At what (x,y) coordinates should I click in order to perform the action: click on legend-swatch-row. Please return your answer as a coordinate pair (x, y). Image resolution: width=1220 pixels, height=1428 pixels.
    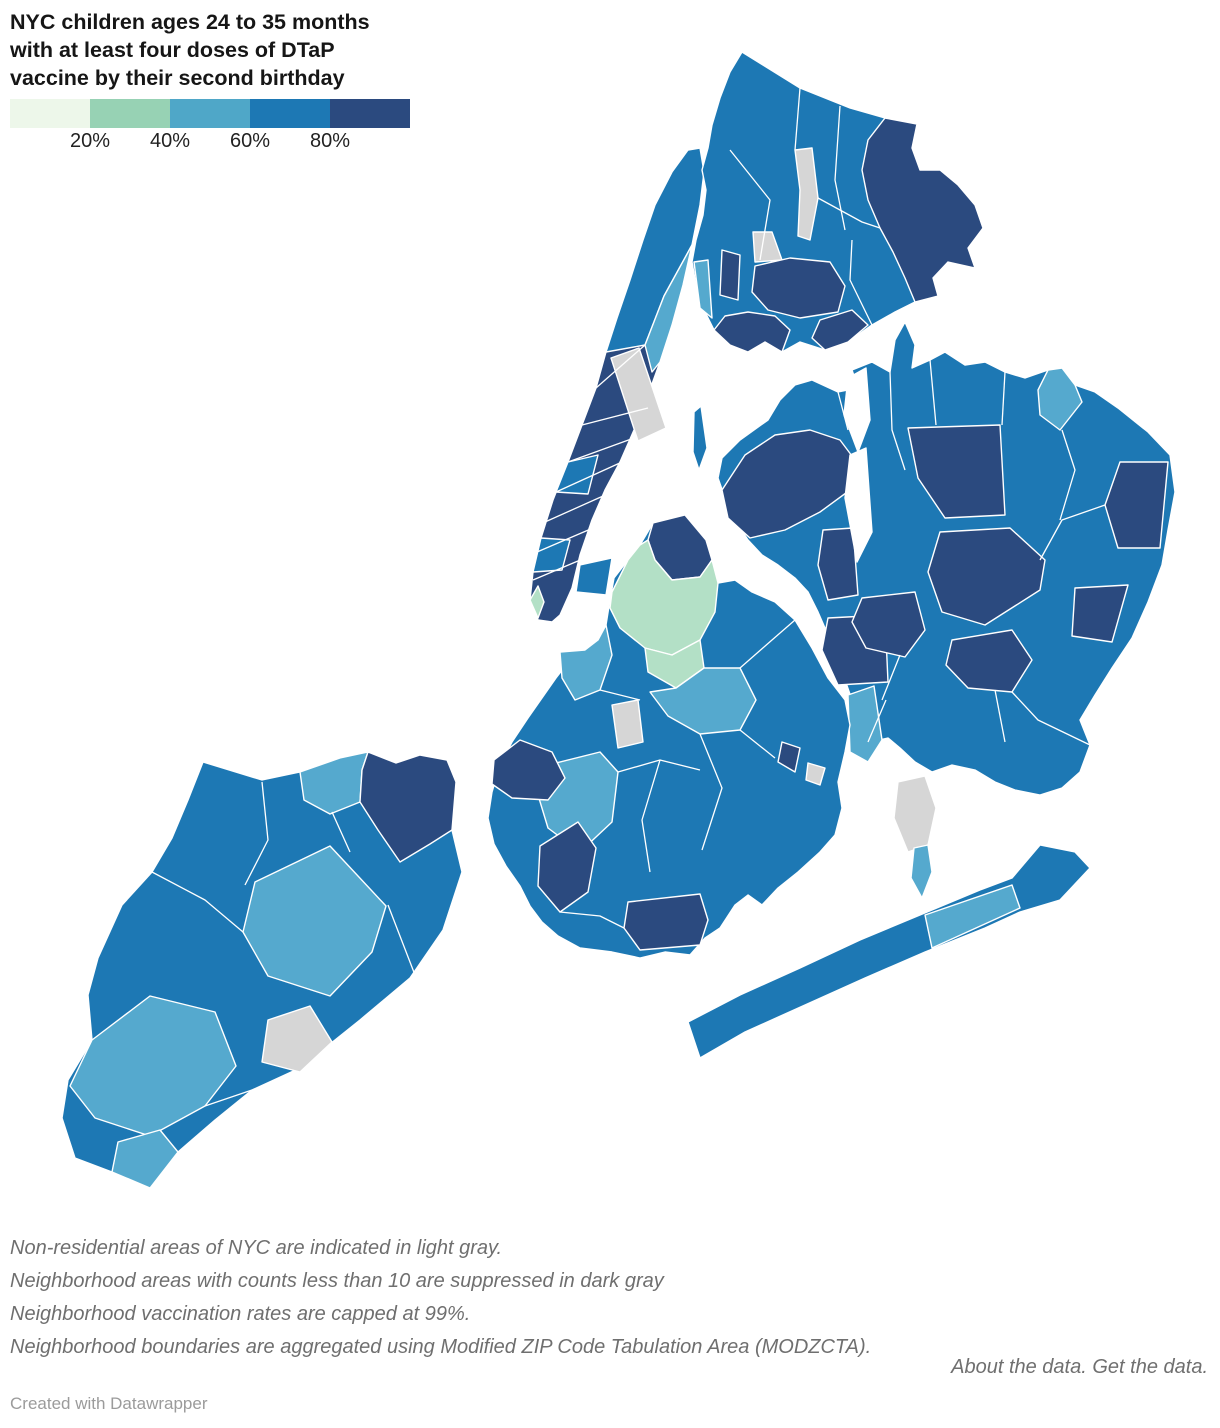
    Looking at the image, I should click on (210, 113).